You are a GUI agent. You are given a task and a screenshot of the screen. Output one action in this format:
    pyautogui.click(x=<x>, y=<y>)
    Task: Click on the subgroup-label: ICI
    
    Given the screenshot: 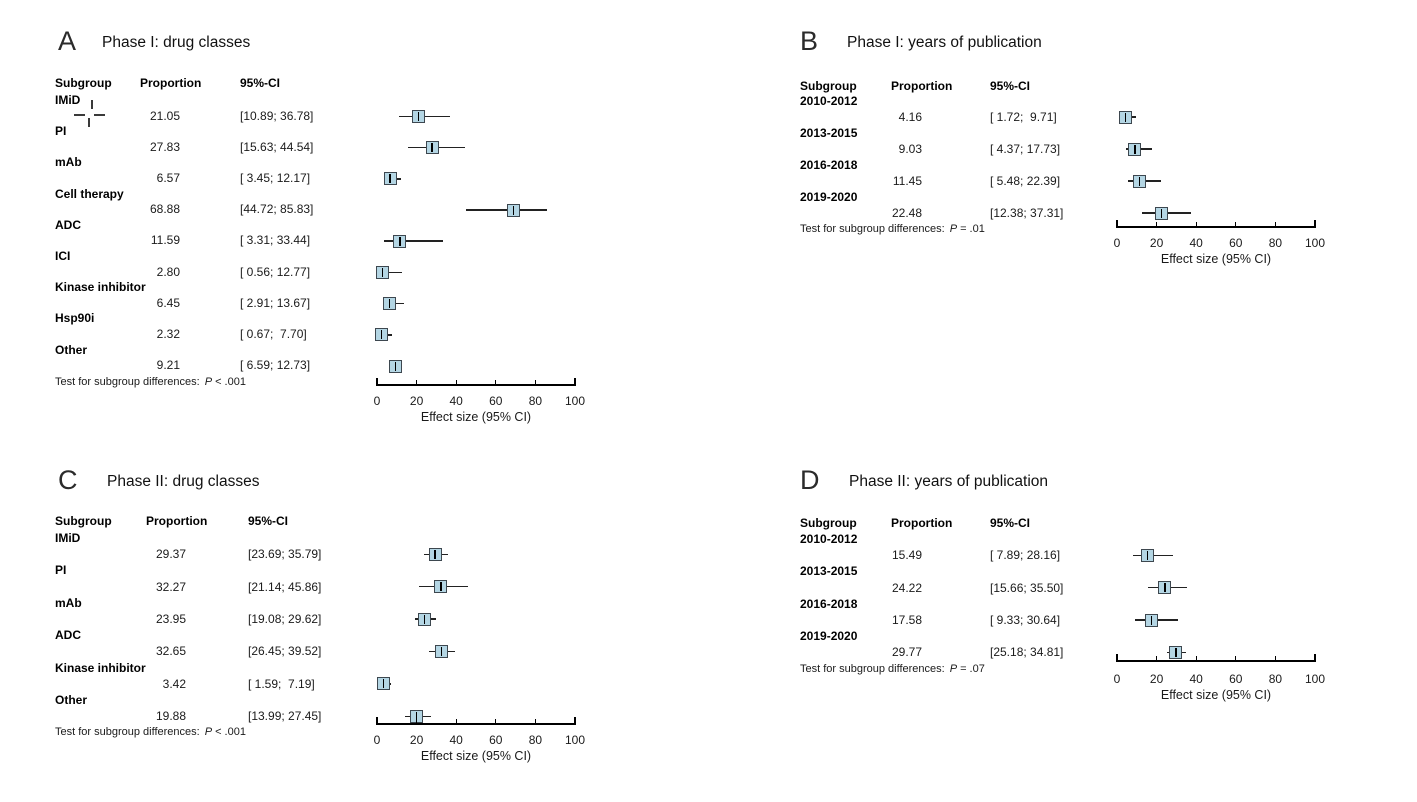 What is the action you would take?
    pyautogui.click(x=63, y=256)
    